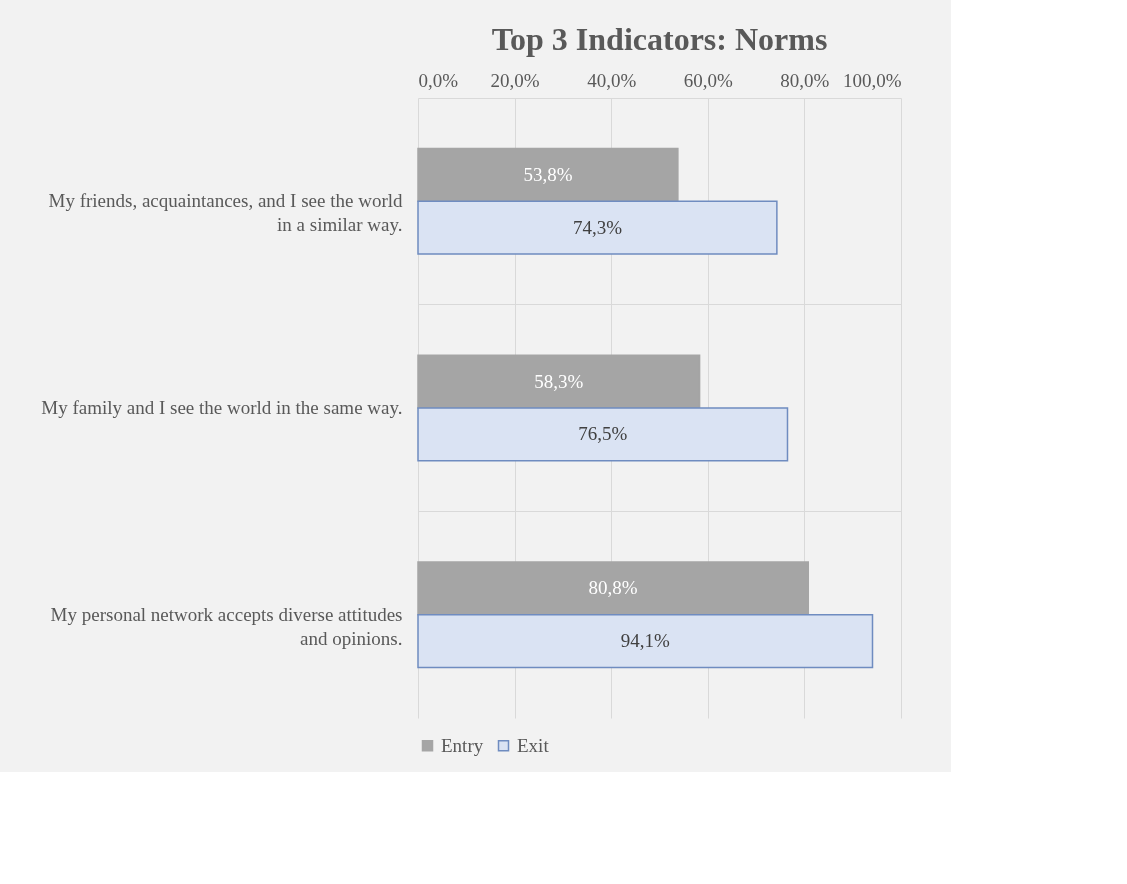 The width and height of the screenshot is (1127, 884). I want to click on data-label: 94,1%, so click(645, 641).